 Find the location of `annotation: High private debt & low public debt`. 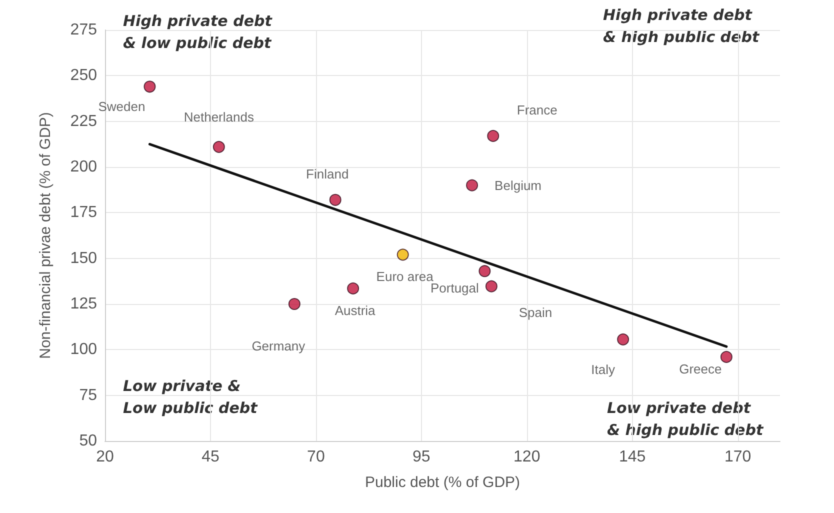

annotation: High private debt & low public debt is located at coordinates (198, 32).